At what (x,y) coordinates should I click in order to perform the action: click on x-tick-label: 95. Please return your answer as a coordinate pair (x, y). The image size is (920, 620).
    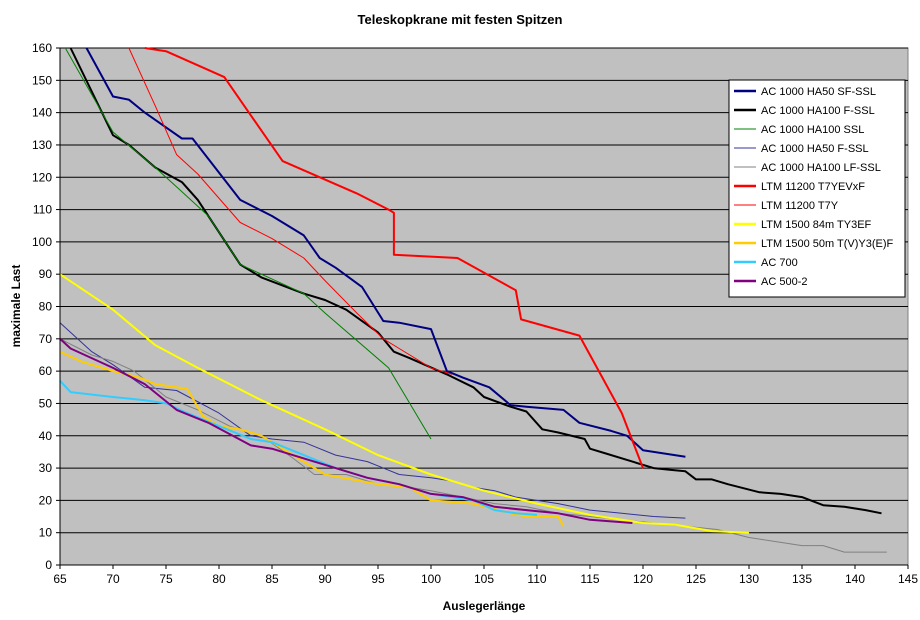
    Looking at the image, I should click on (378, 579).